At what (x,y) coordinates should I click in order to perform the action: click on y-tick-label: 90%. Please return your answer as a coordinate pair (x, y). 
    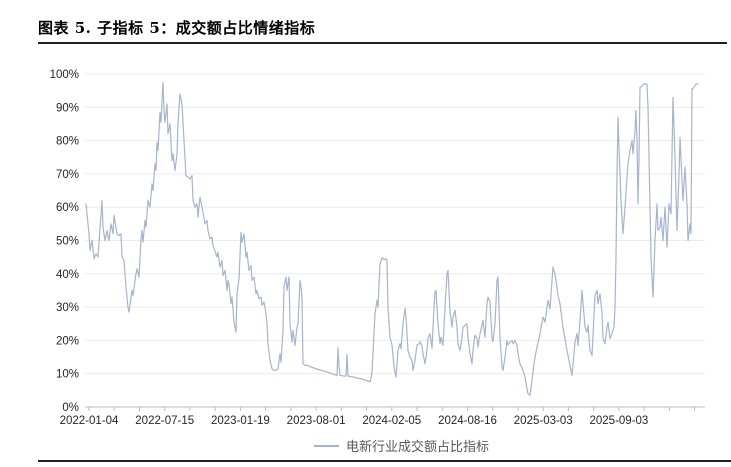
    Looking at the image, I should click on (67, 108).